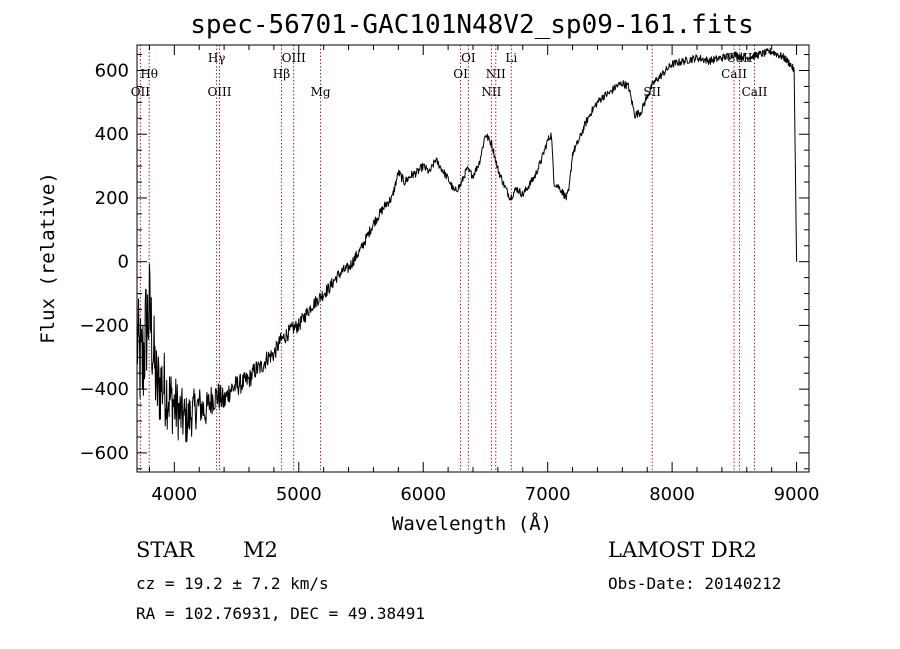 The height and width of the screenshot is (649, 900). What do you see at coordinates (104, 453) in the screenshot?
I see `y-tick-label: −600` at bounding box center [104, 453].